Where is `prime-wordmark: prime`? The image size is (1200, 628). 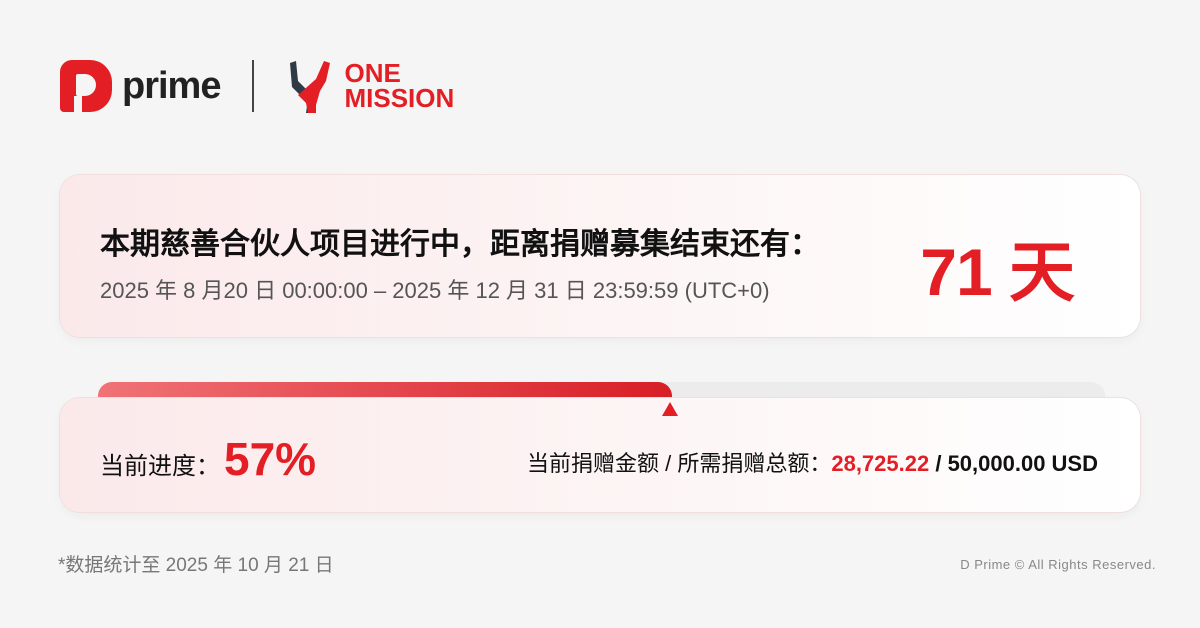
prime-wordmark: prime is located at coordinates (171, 85).